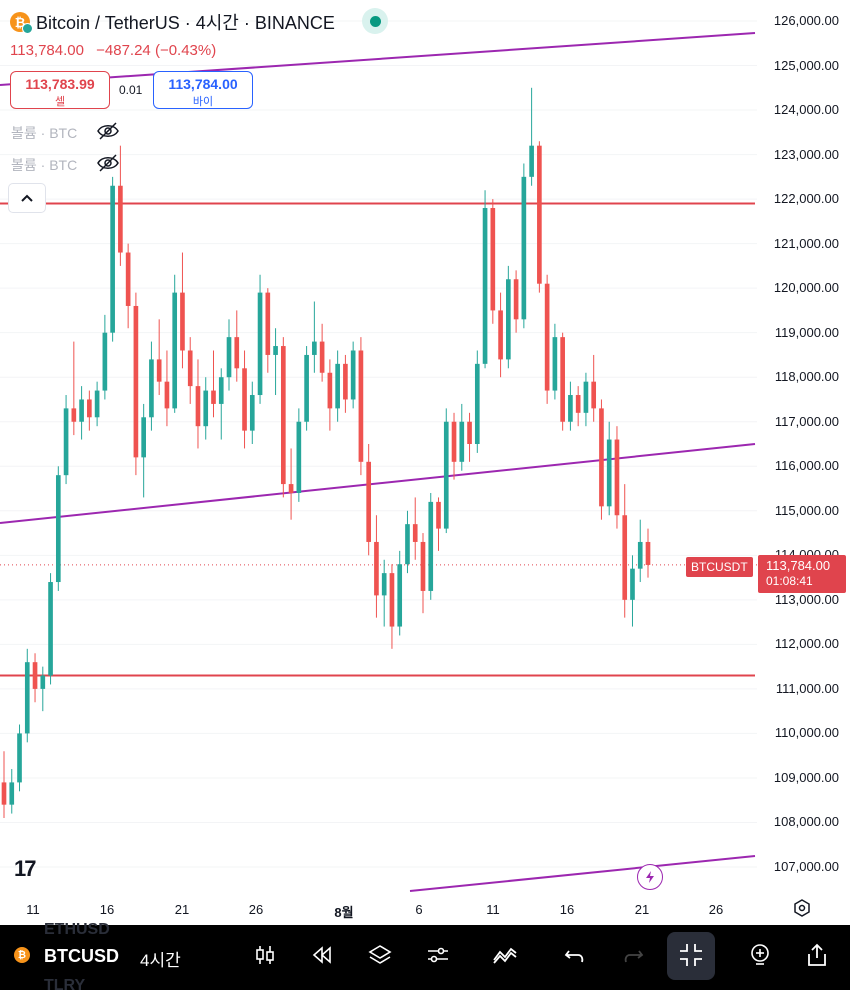  I want to click on chevron-up-icon, so click(27, 198).